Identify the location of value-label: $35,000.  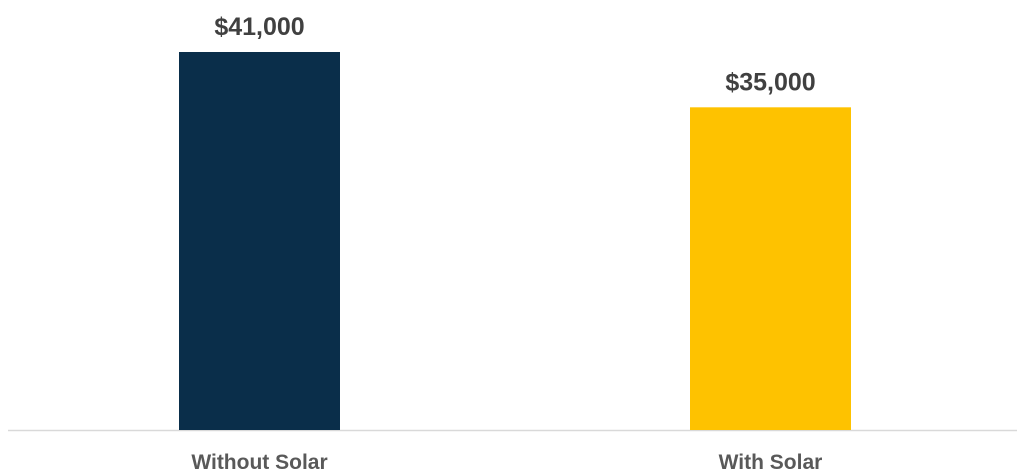
(770, 82).